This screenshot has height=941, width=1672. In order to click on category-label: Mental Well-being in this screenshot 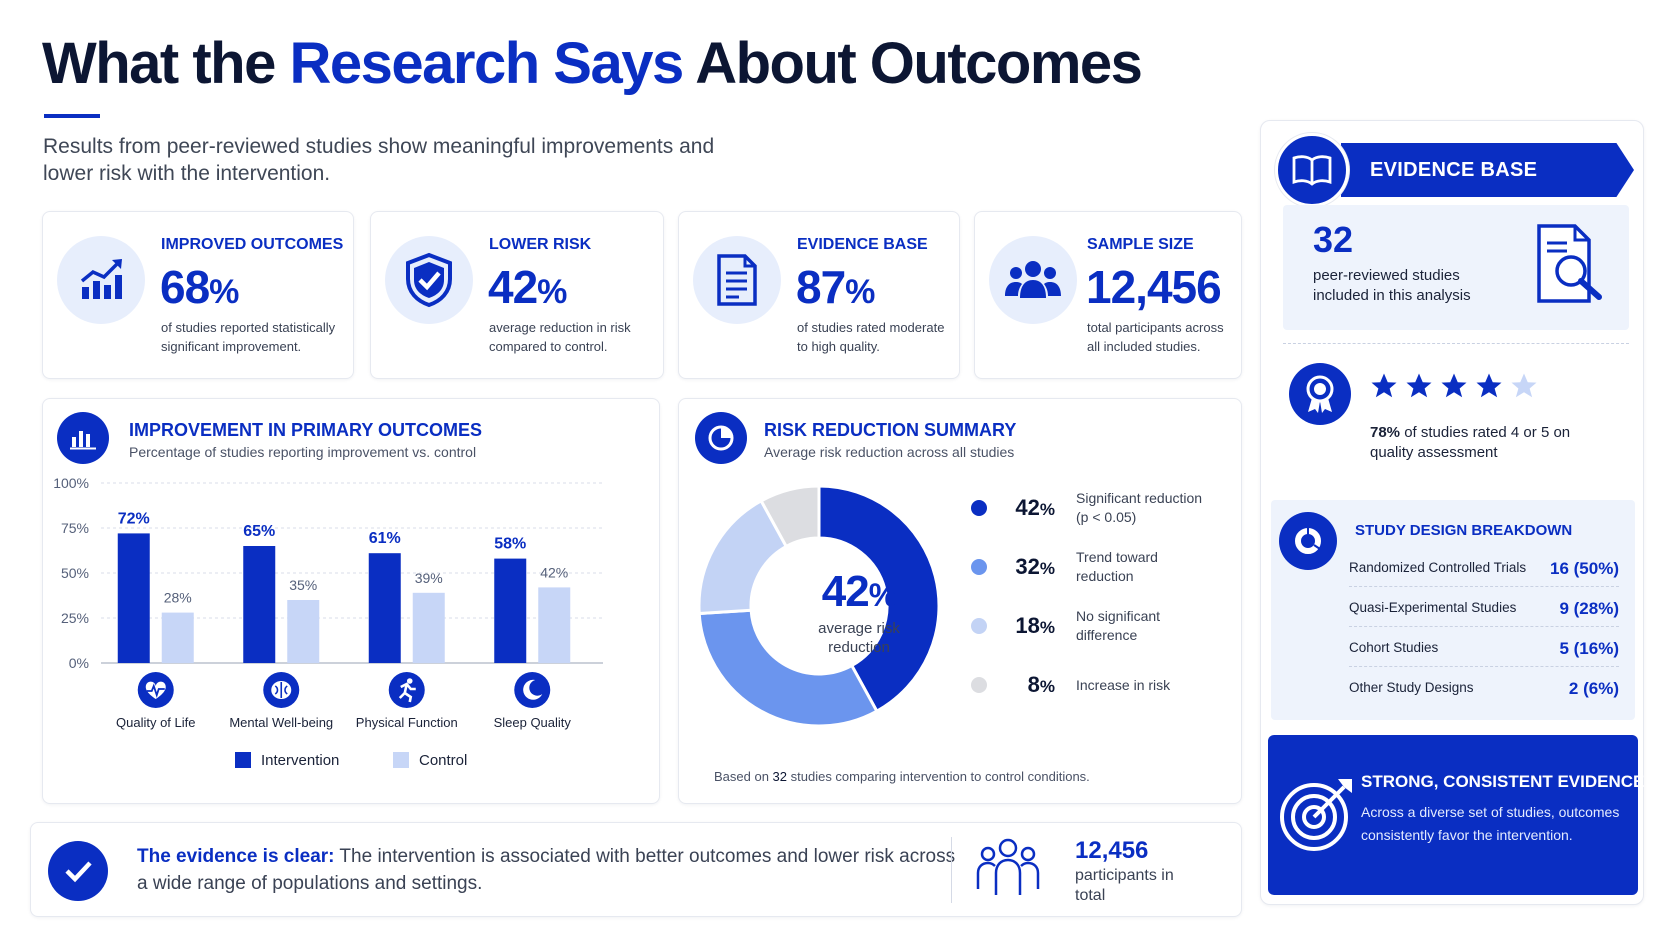, I will do `click(281, 722)`.